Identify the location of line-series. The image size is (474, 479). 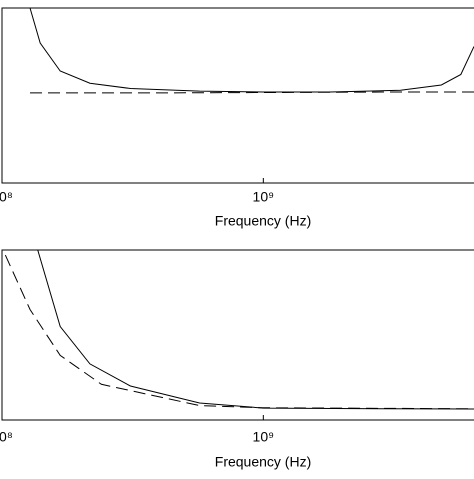
(252, 92).